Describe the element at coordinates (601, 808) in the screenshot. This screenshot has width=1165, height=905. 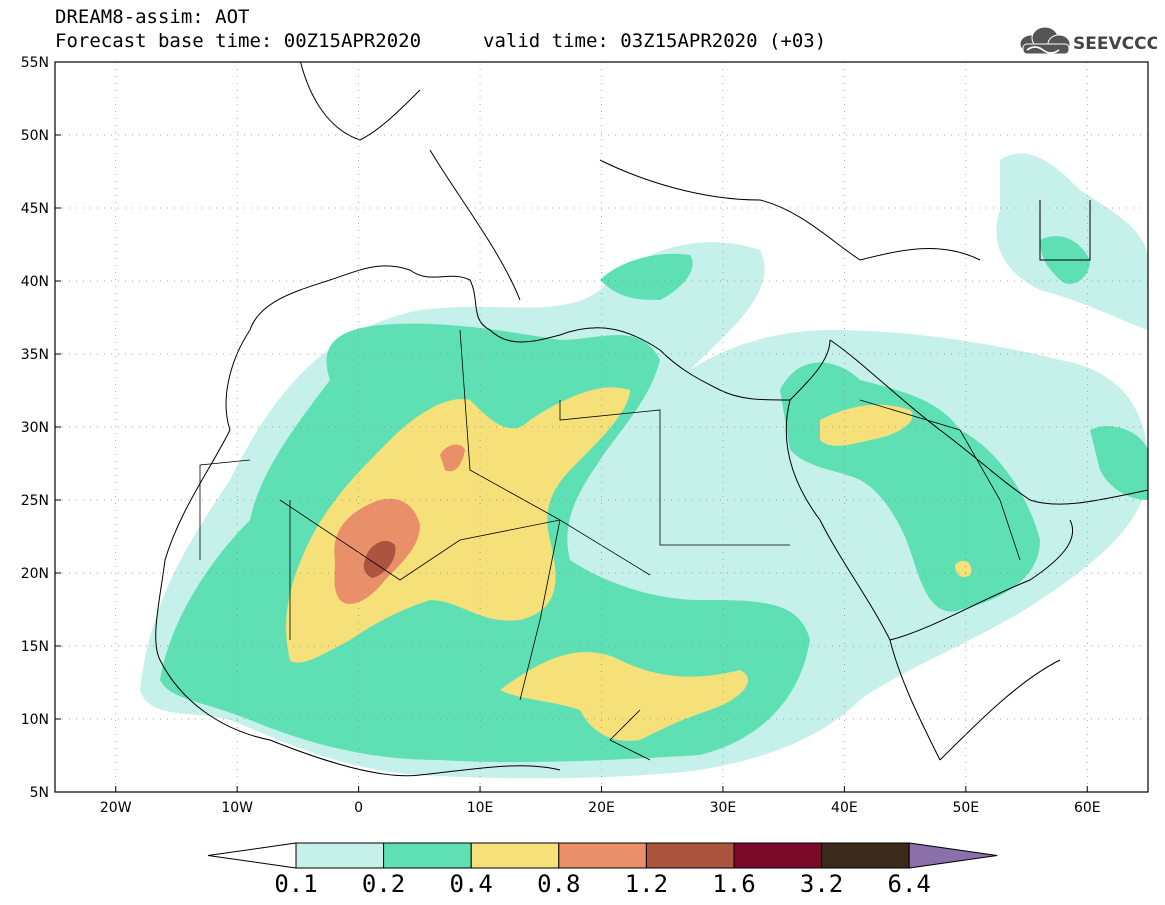
I see `lon-label: 20E` at that location.